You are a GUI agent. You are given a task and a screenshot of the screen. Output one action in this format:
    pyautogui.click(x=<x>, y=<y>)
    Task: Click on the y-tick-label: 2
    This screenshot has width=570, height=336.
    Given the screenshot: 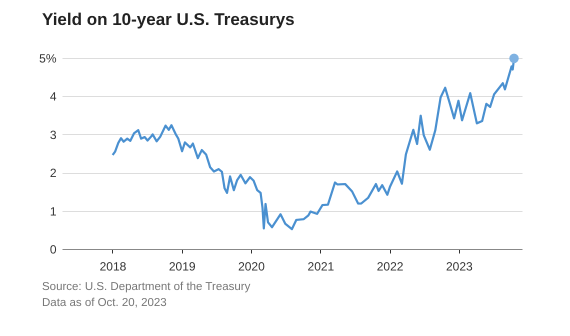 What is the action you would take?
    pyautogui.click(x=53, y=173)
    